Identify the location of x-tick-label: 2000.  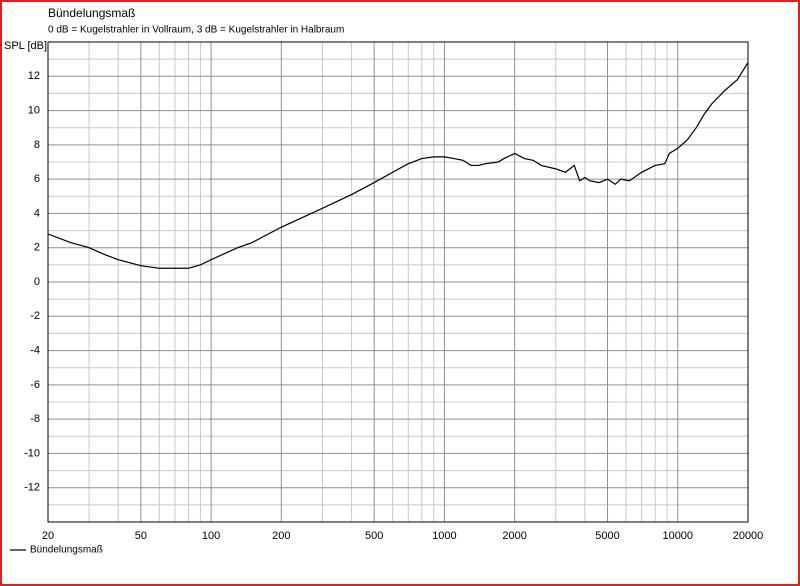
(514, 536).